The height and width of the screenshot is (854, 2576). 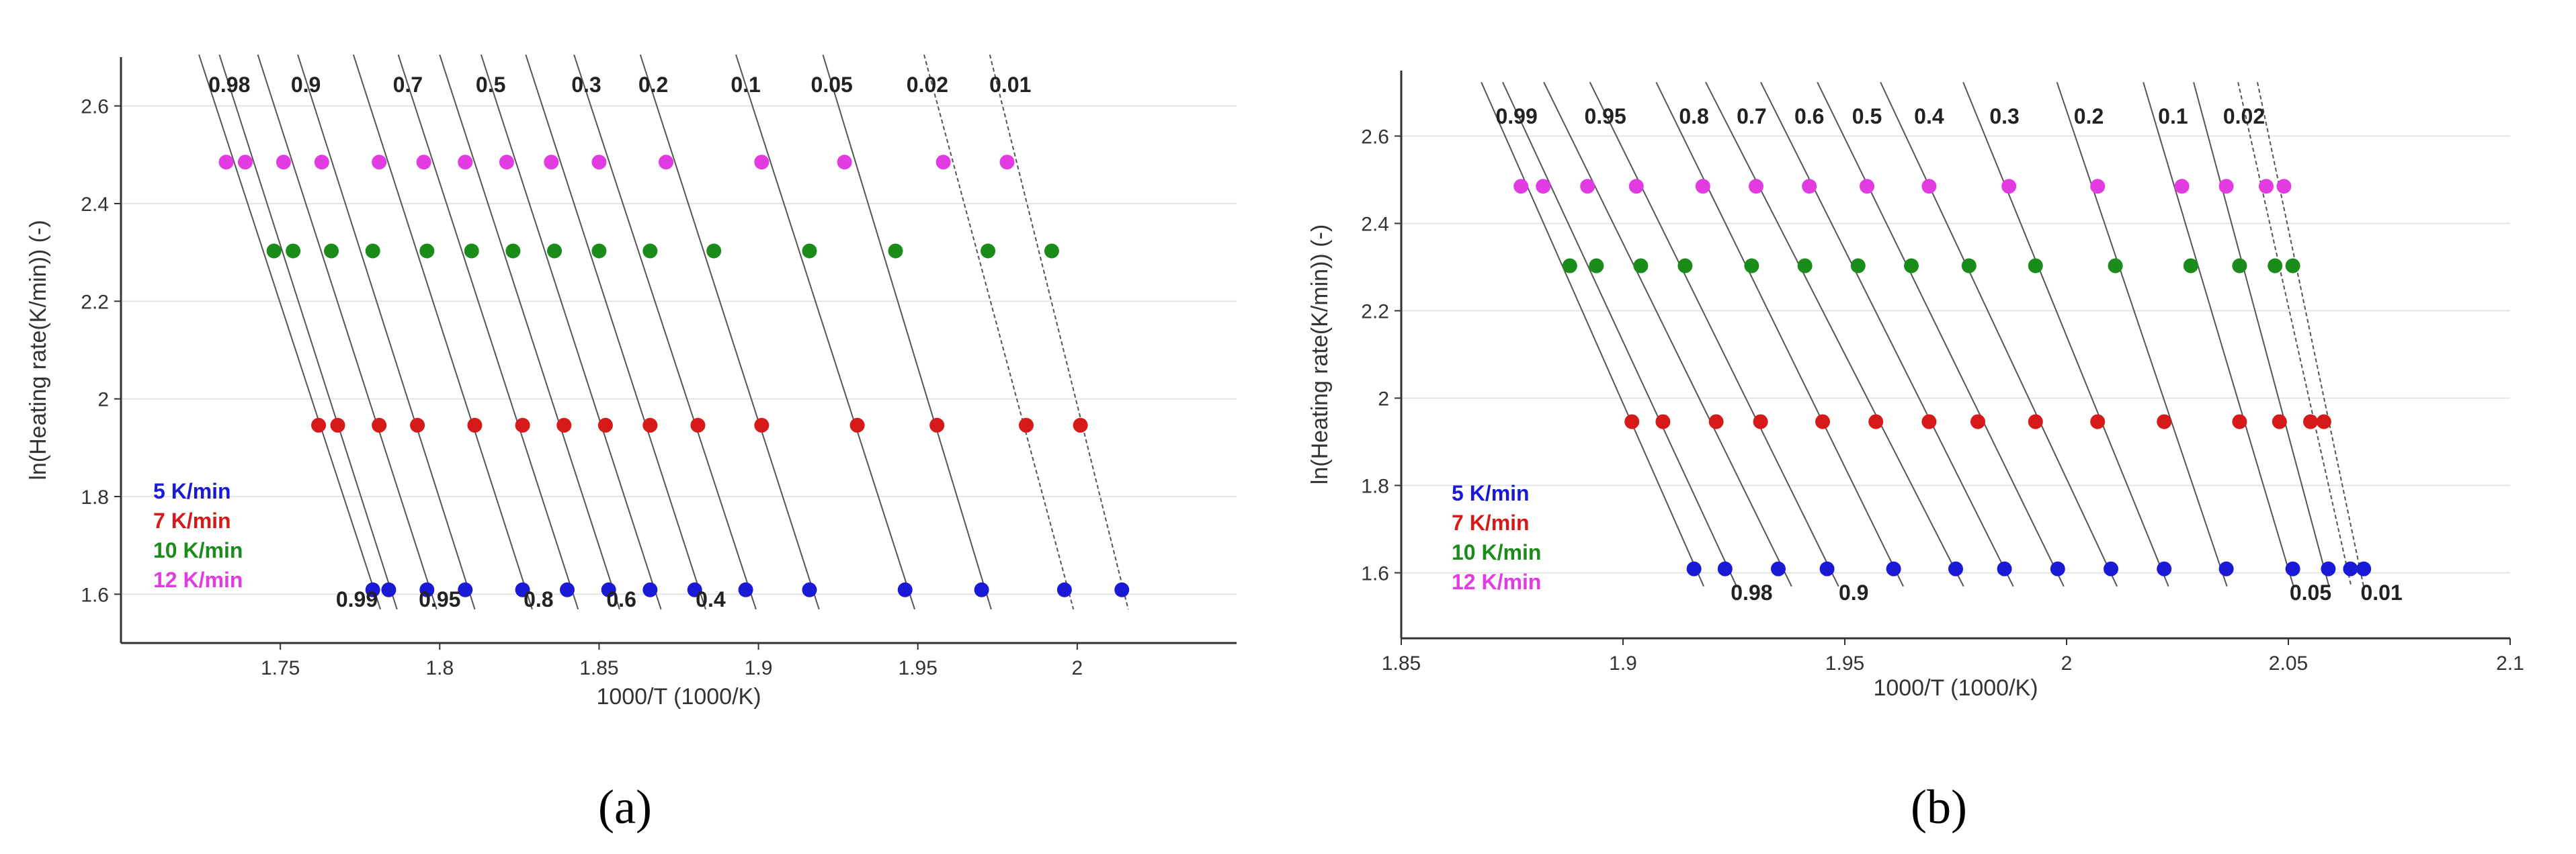 I want to click on panel-caption-b: (b), so click(x=1939, y=807).